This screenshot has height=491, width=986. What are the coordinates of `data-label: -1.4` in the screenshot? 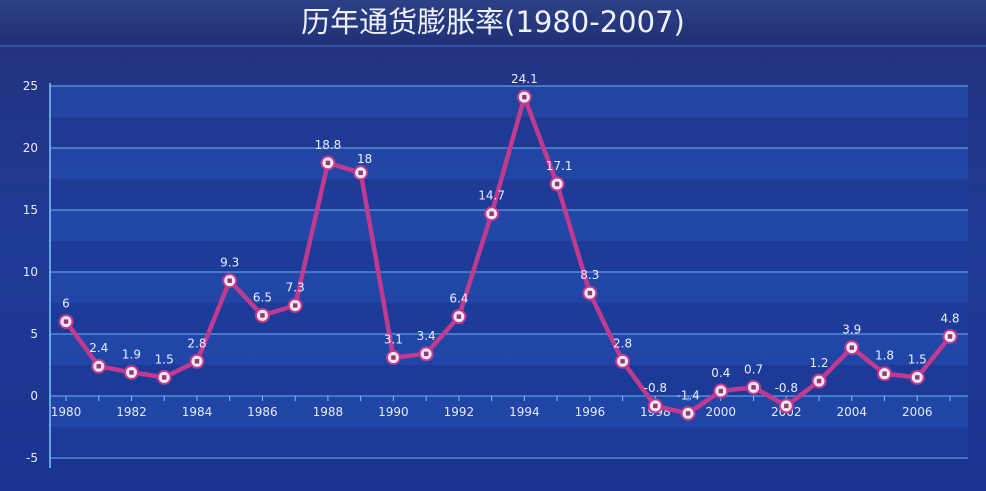 It's located at (687, 395).